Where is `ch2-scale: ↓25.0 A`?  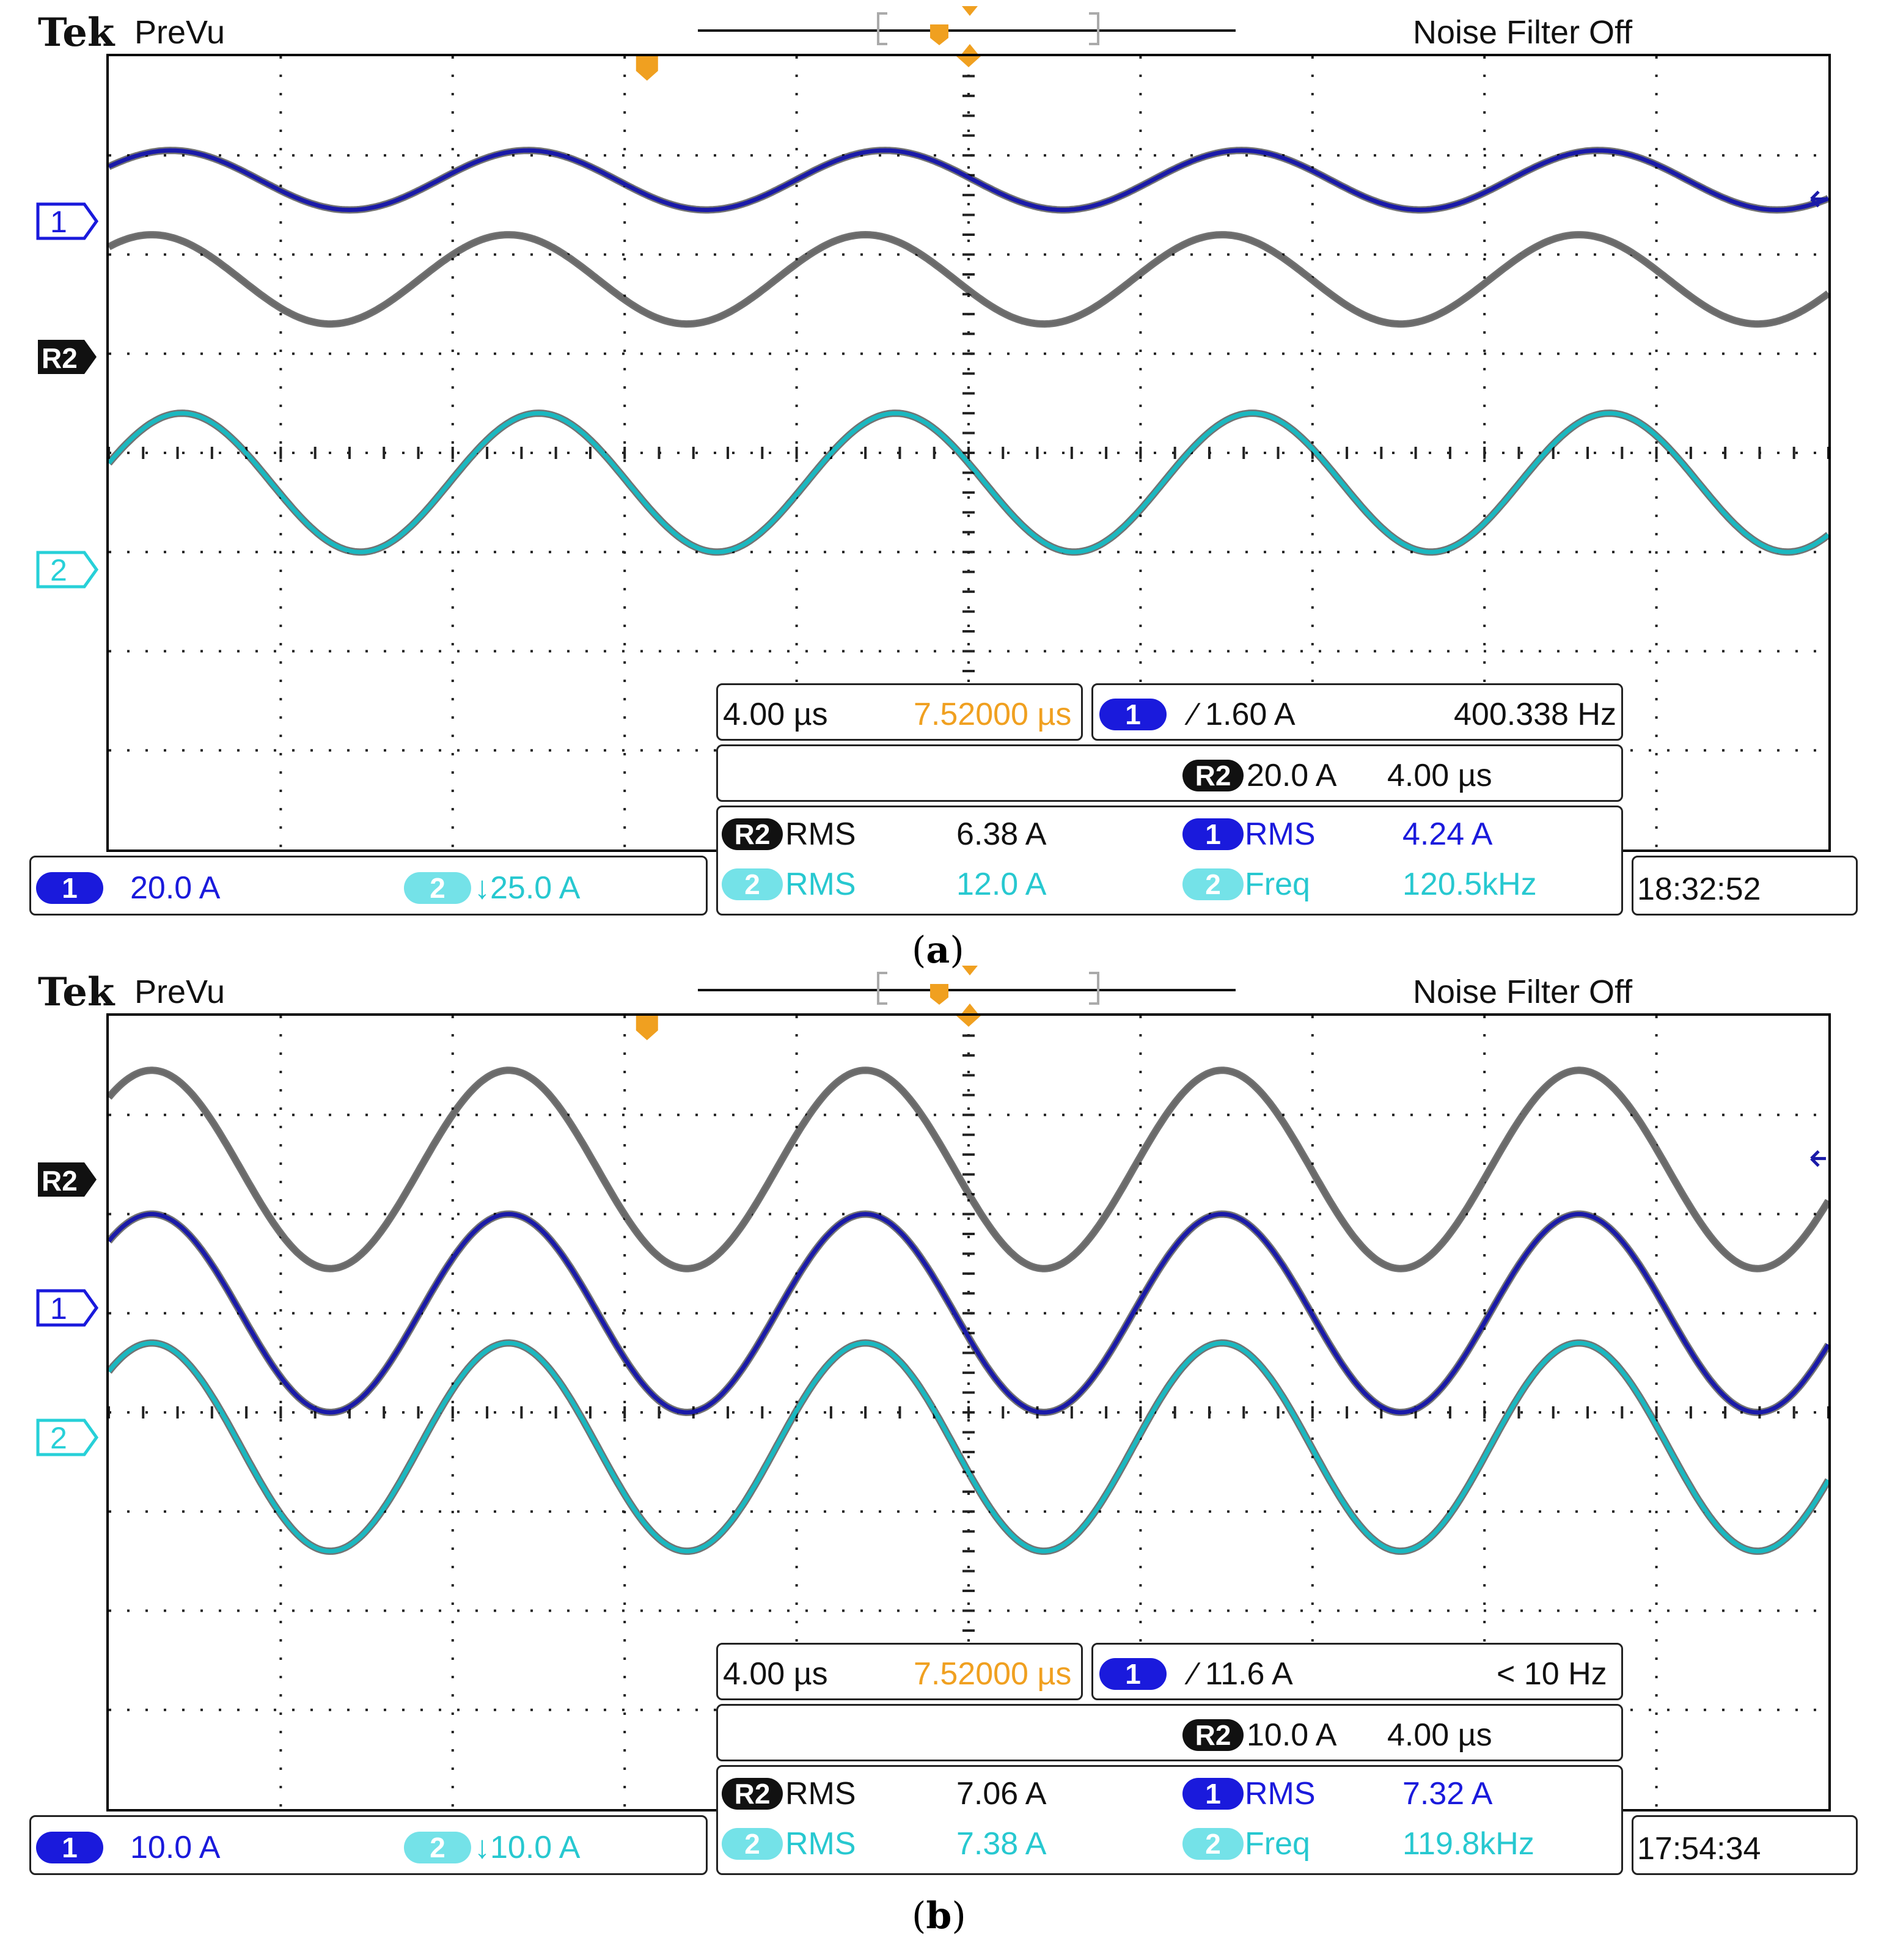 ch2-scale: ↓25.0 A is located at coordinates (527, 888).